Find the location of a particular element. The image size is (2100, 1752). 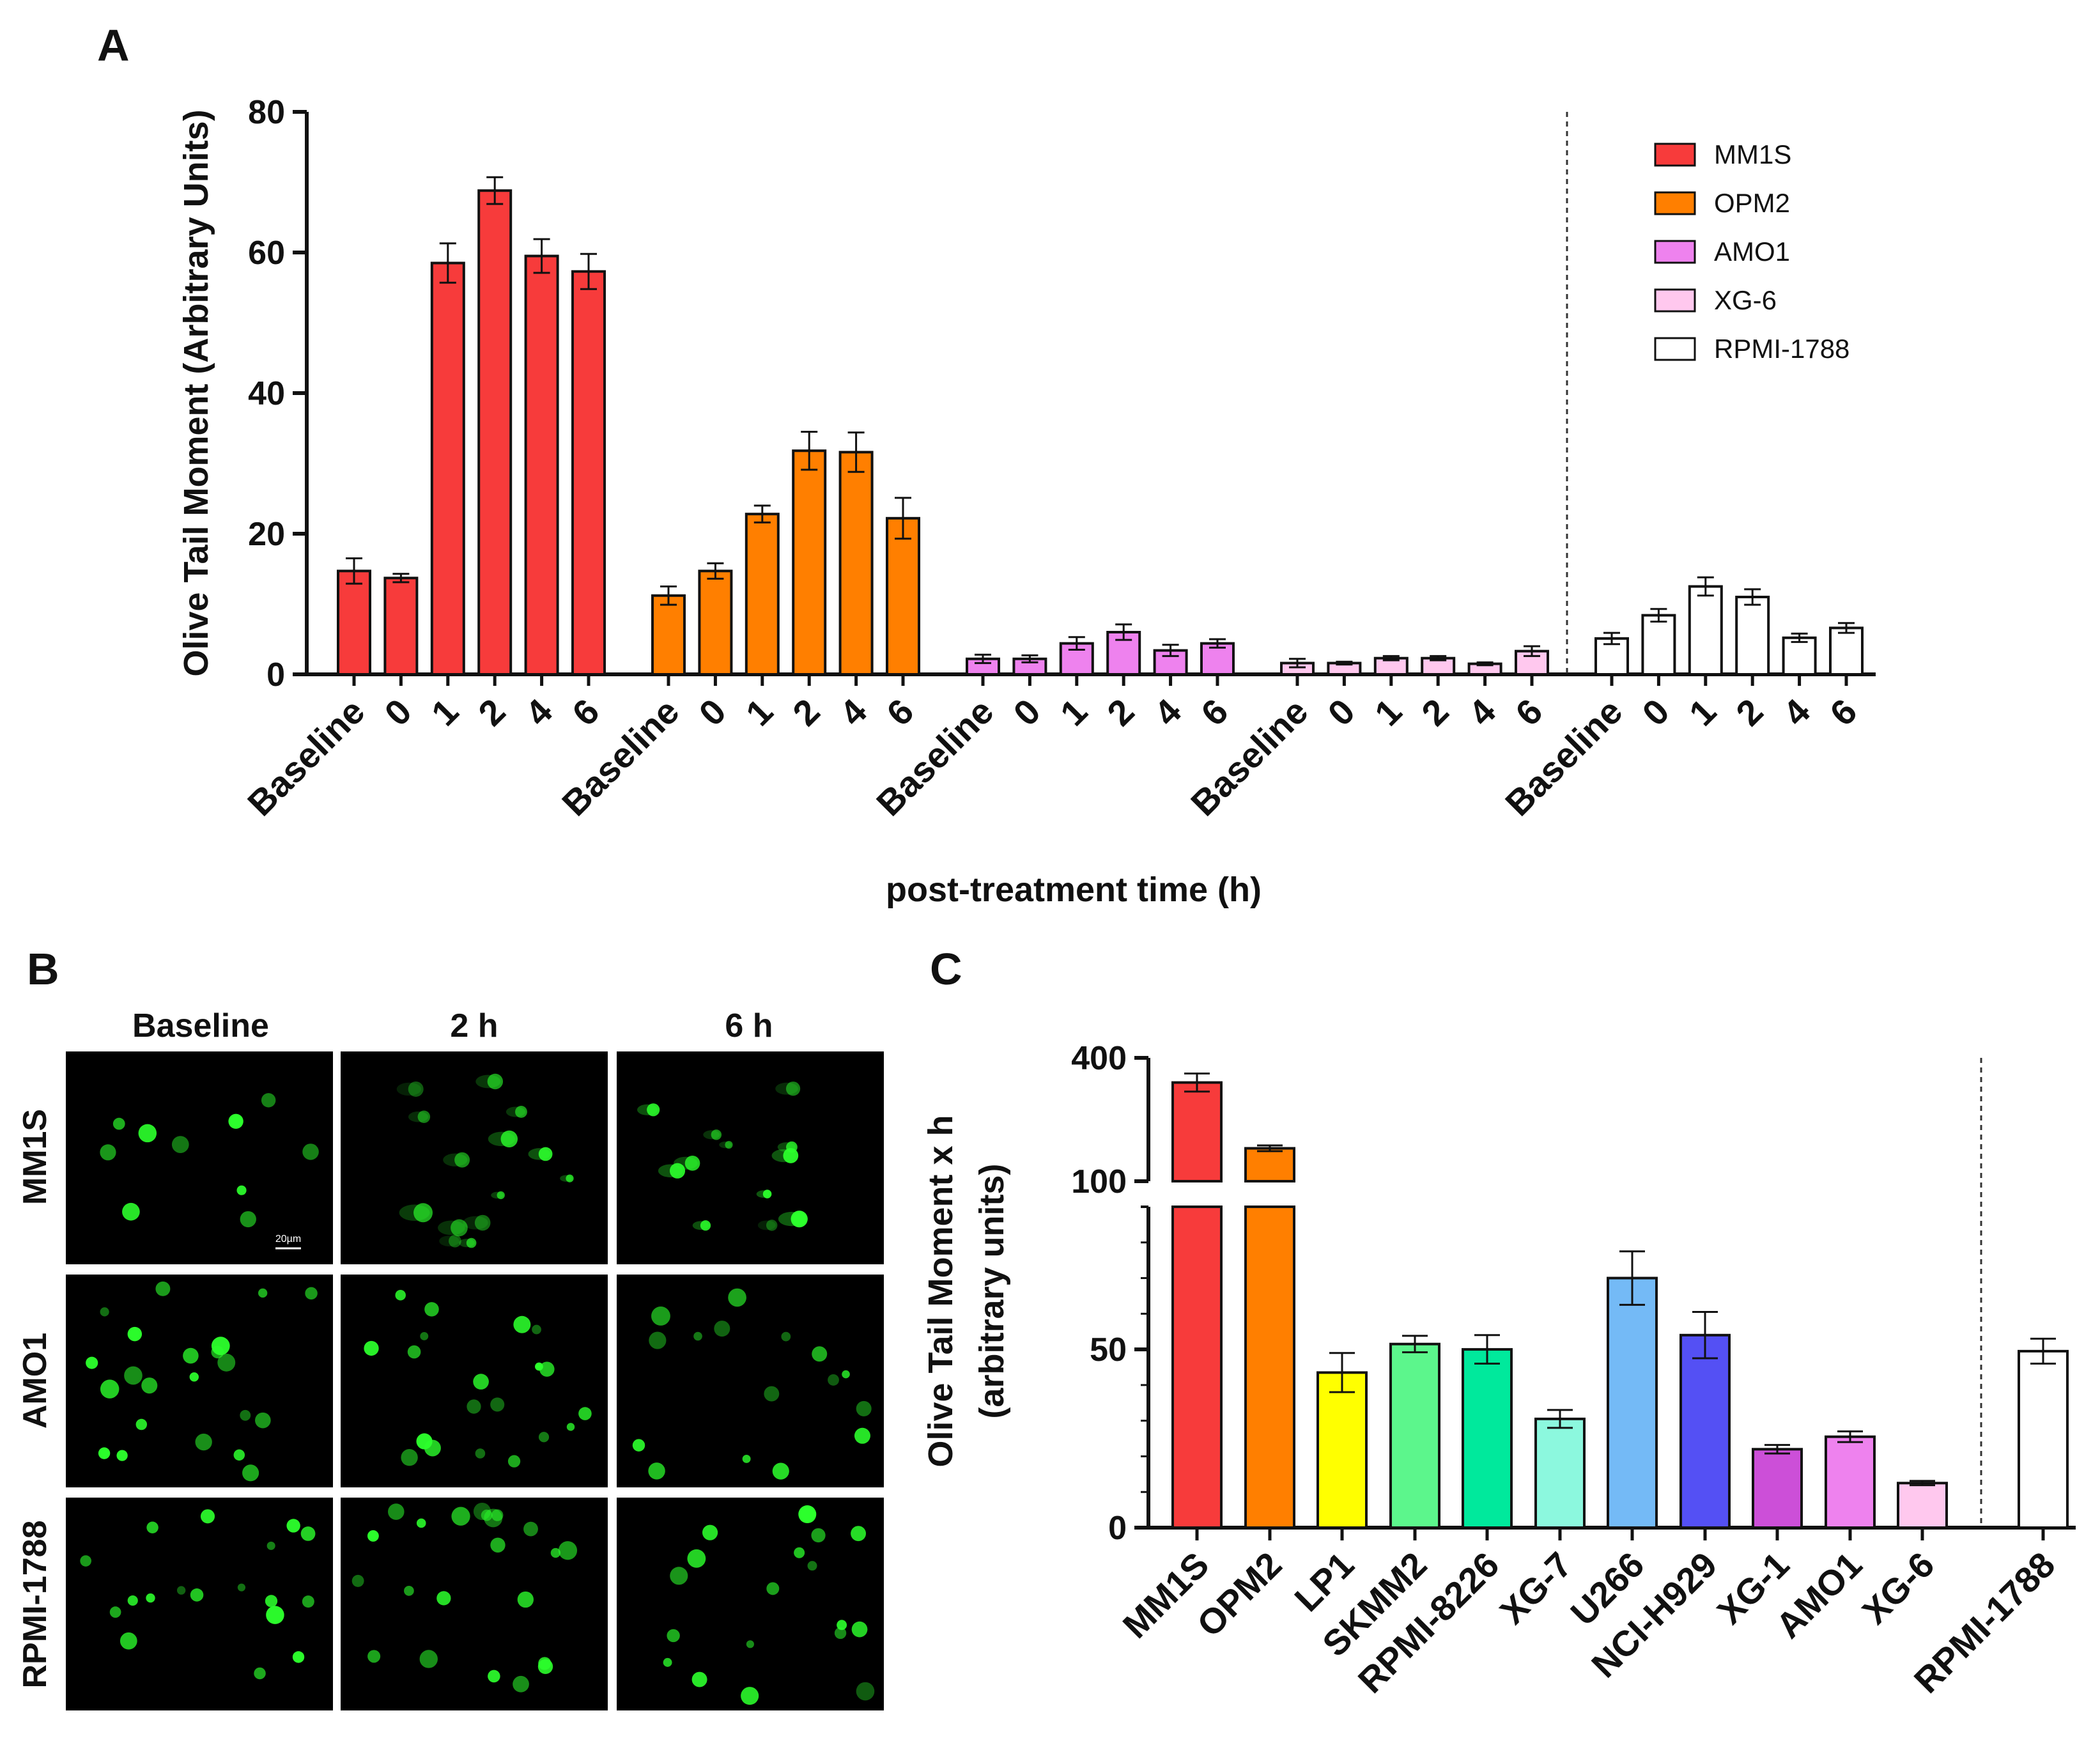

c-y-tick-label: 100 is located at coordinates (1099, 1181).